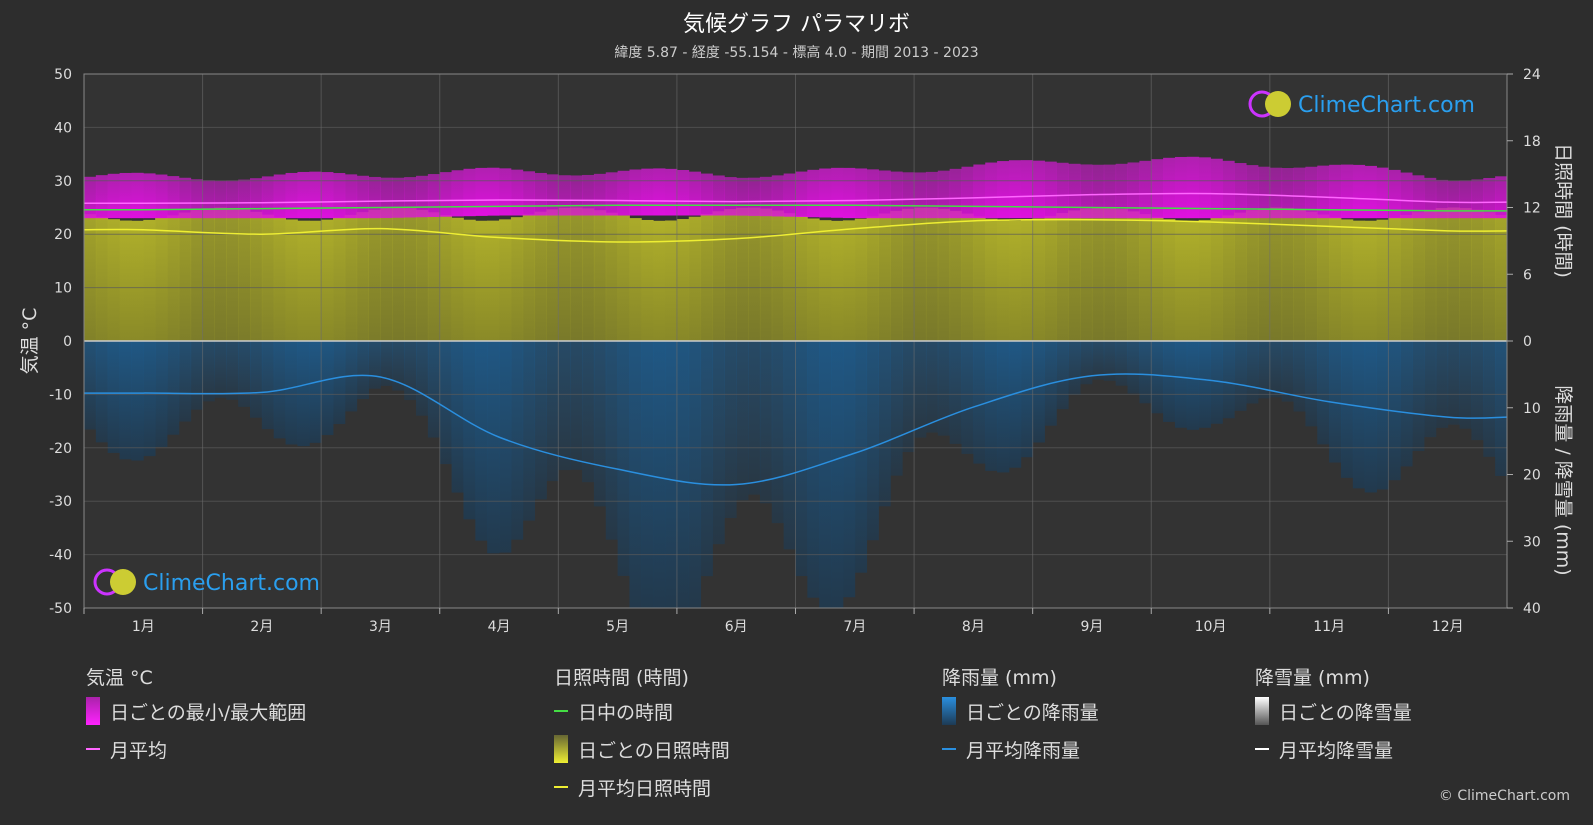  I want to click on watermark-text: ClimeChart.com, so click(231, 583).